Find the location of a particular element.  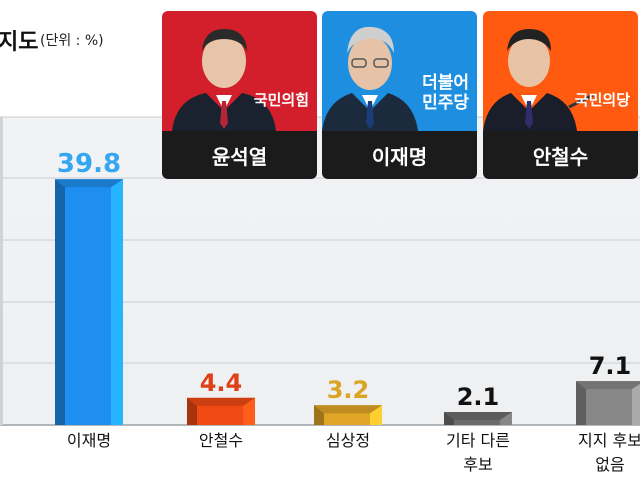

candidate-photo: 국민의당 is located at coordinates (560, 71).